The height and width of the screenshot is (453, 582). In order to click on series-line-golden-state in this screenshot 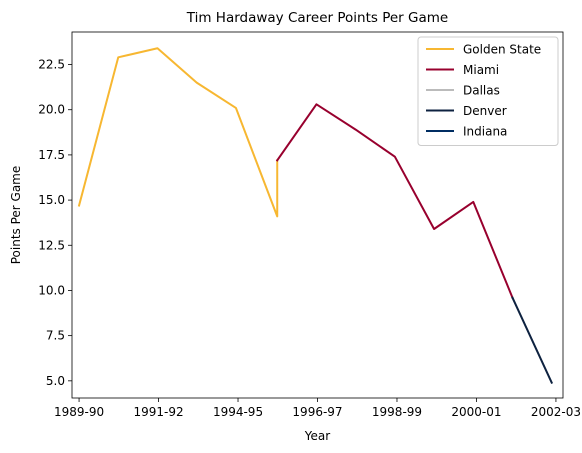, I will do `click(178, 132)`.